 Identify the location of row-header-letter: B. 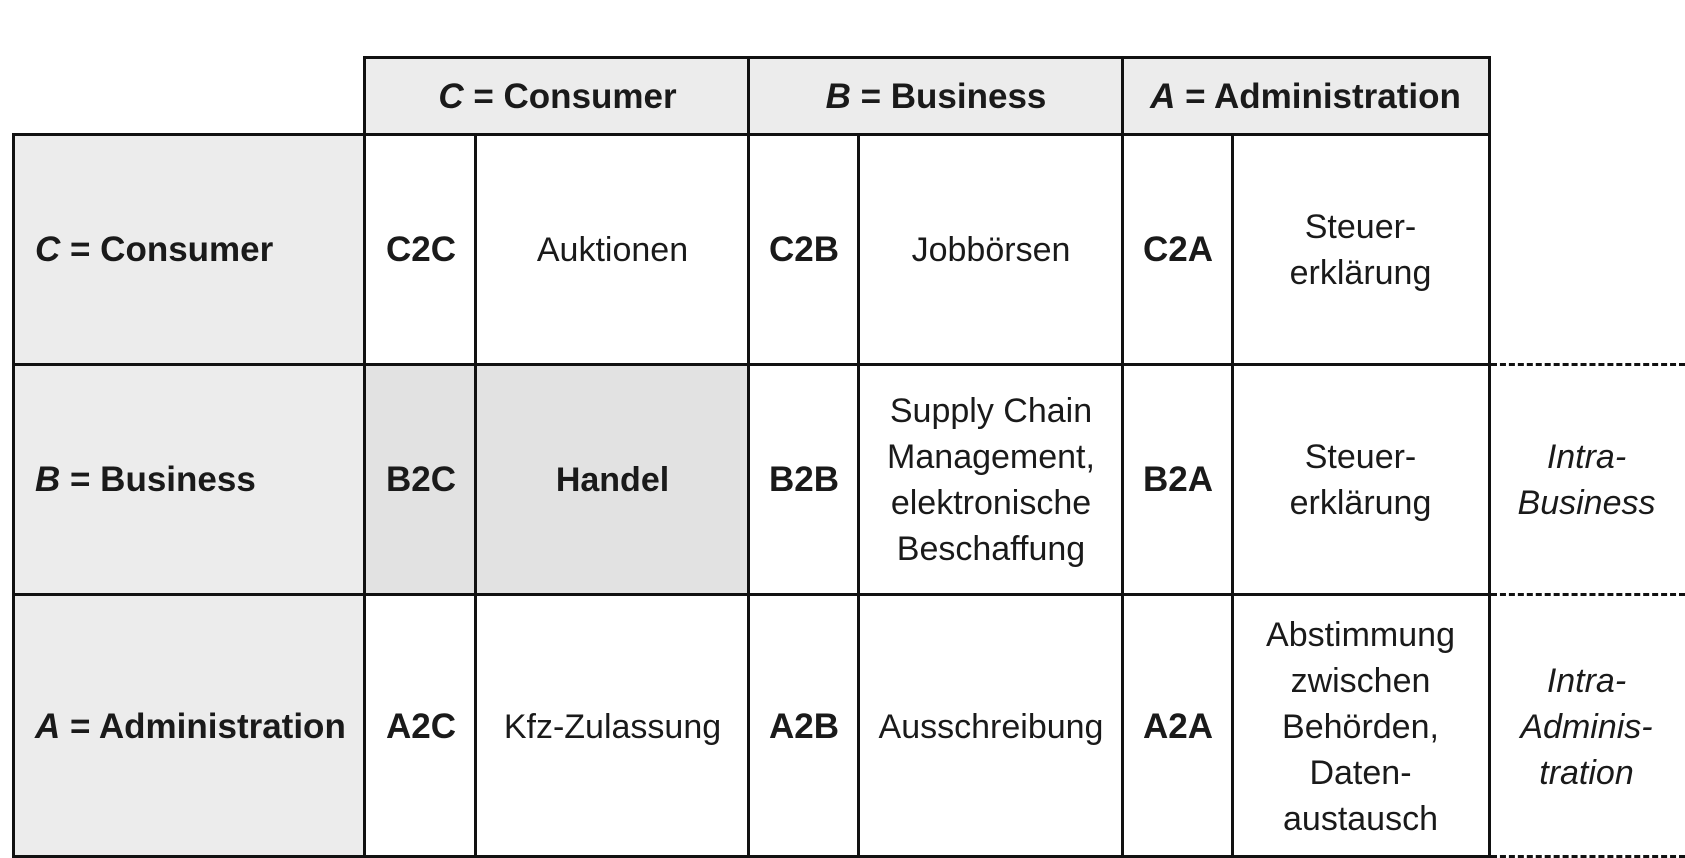
(48, 479).